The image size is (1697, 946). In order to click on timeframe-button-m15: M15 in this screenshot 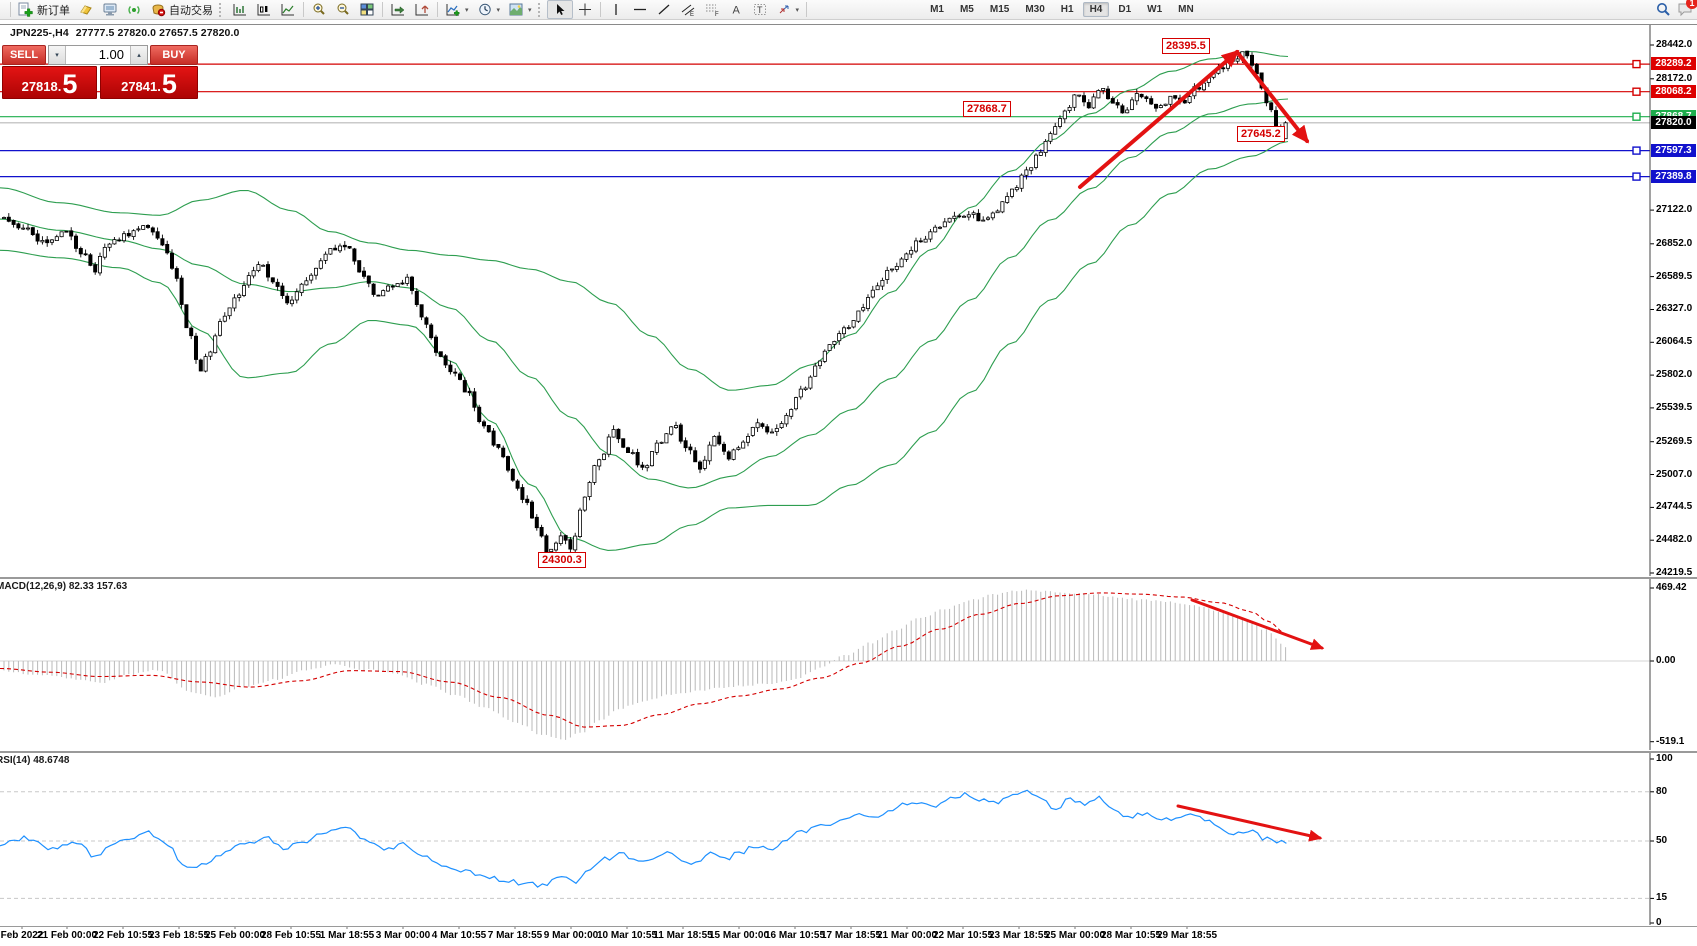, I will do `click(999, 9)`.